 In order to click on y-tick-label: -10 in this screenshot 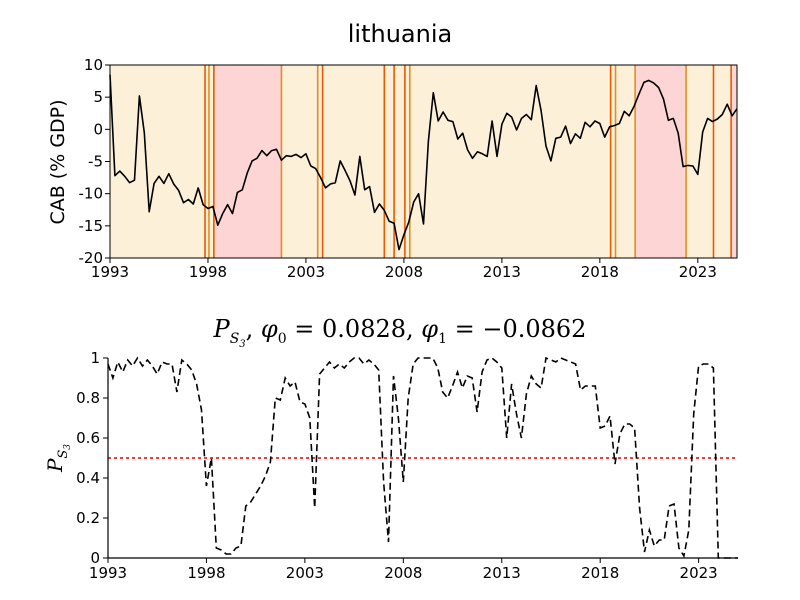, I will do `click(91, 194)`.